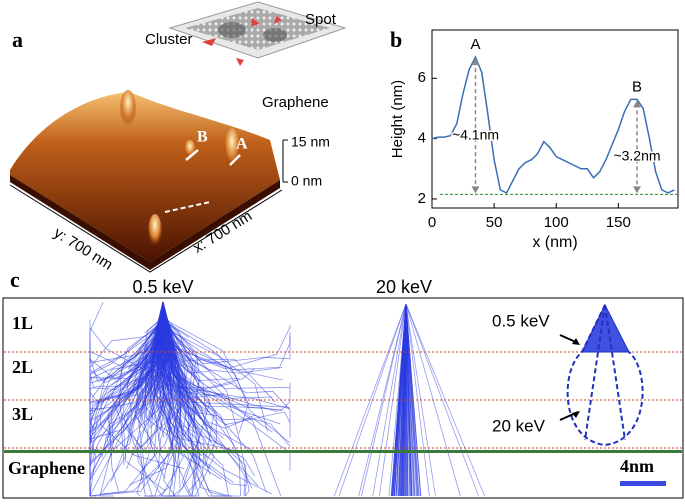  I want to click on base-axes, so click(146, 228).